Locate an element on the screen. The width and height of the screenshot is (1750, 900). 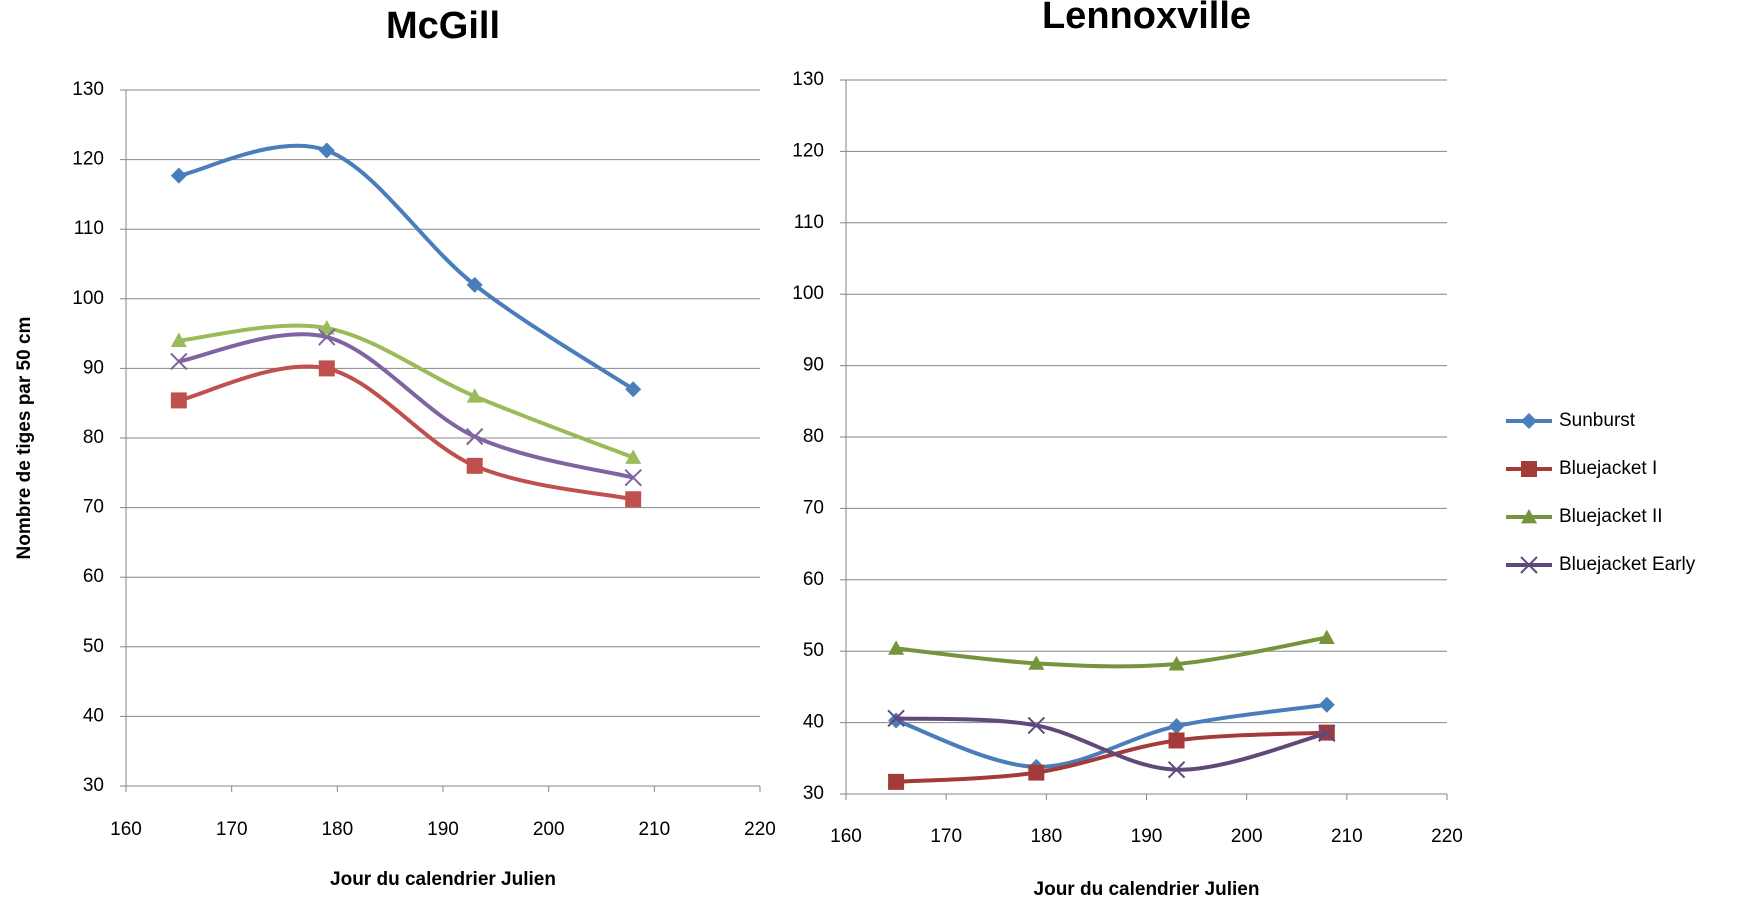
legend-label: Bluejacket I is located at coordinates (1608, 468).